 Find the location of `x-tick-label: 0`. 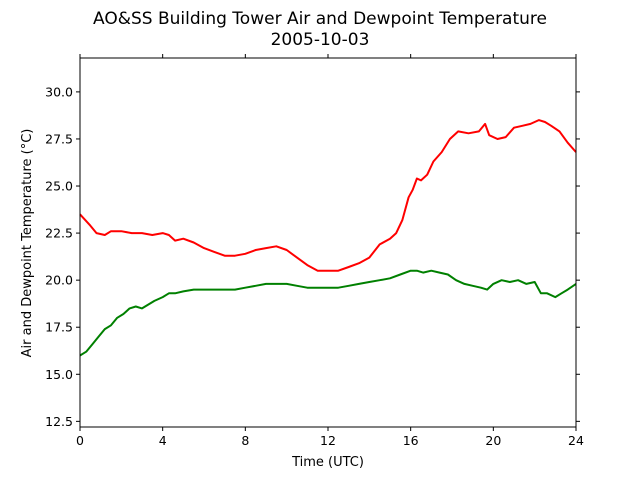

x-tick-label: 0 is located at coordinates (80, 440).